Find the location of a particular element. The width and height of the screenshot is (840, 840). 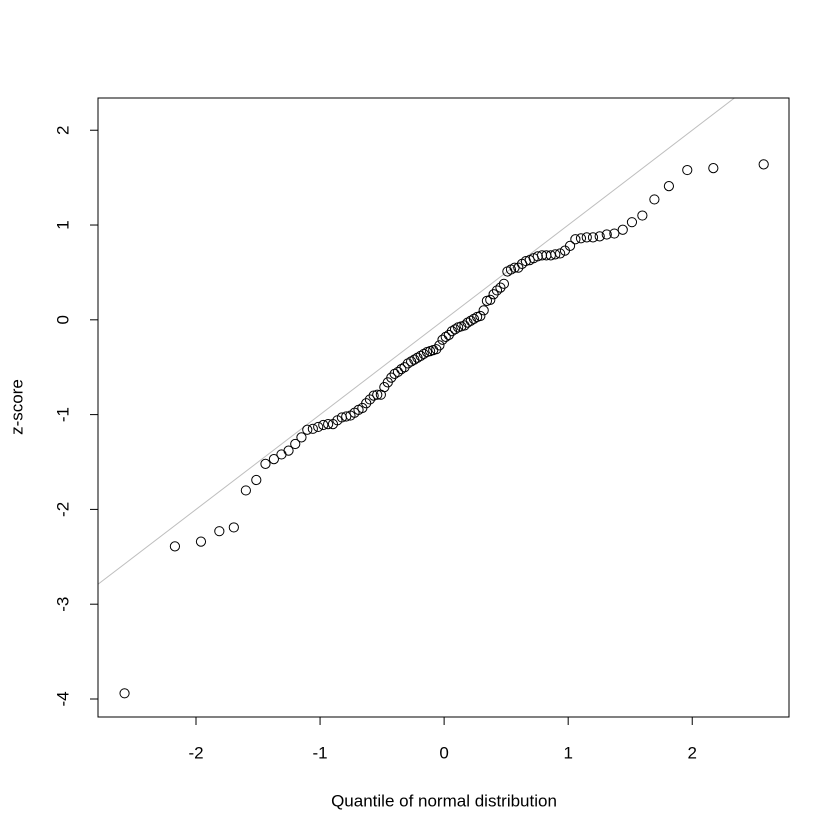

y-tick-label: -1 is located at coordinates (62, 414).